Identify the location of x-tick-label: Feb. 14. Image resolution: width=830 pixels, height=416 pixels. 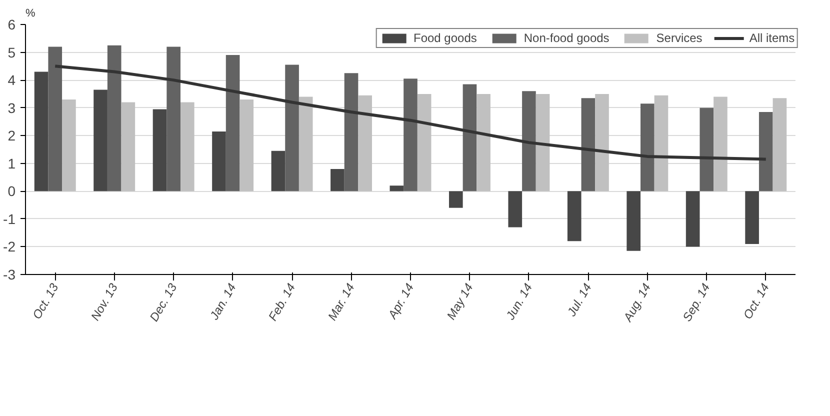
(282, 302).